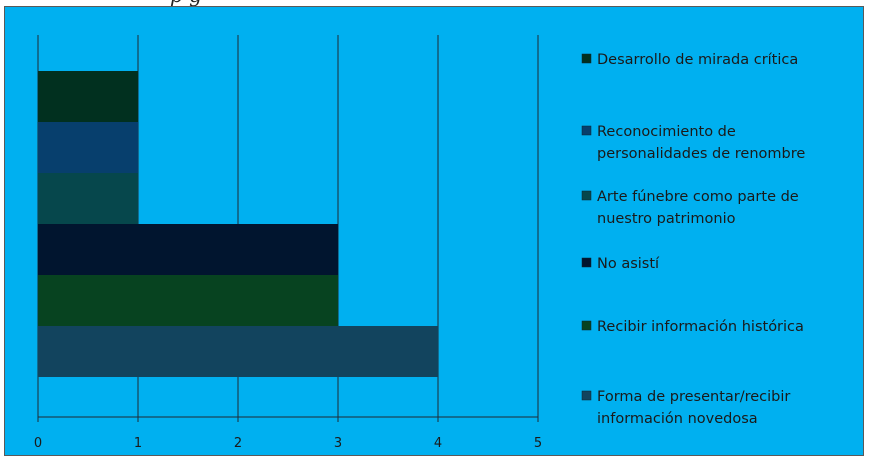 The height and width of the screenshot is (462, 869). What do you see at coordinates (666, 219) in the screenshot?
I see `legend-label-3-line-2: nuestro patrimonio` at bounding box center [666, 219].